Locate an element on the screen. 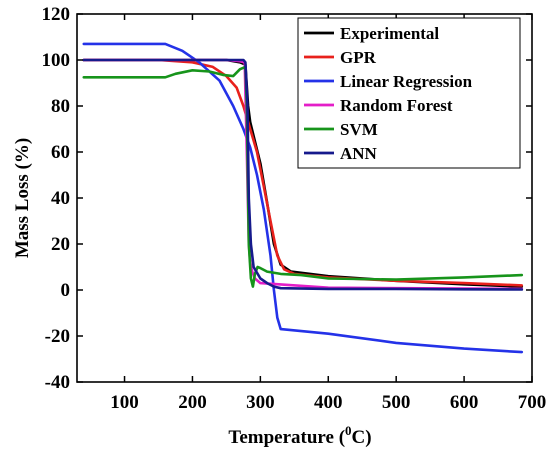 This screenshot has width=550, height=450. y-tick-label: -20 is located at coordinates (57, 336).